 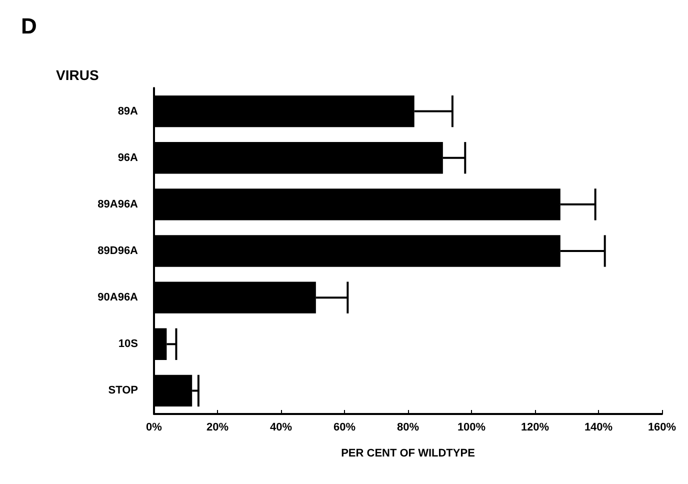 What do you see at coordinates (128, 158) in the screenshot?
I see `y-tick-label: 96A` at bounding box center [128, 158].